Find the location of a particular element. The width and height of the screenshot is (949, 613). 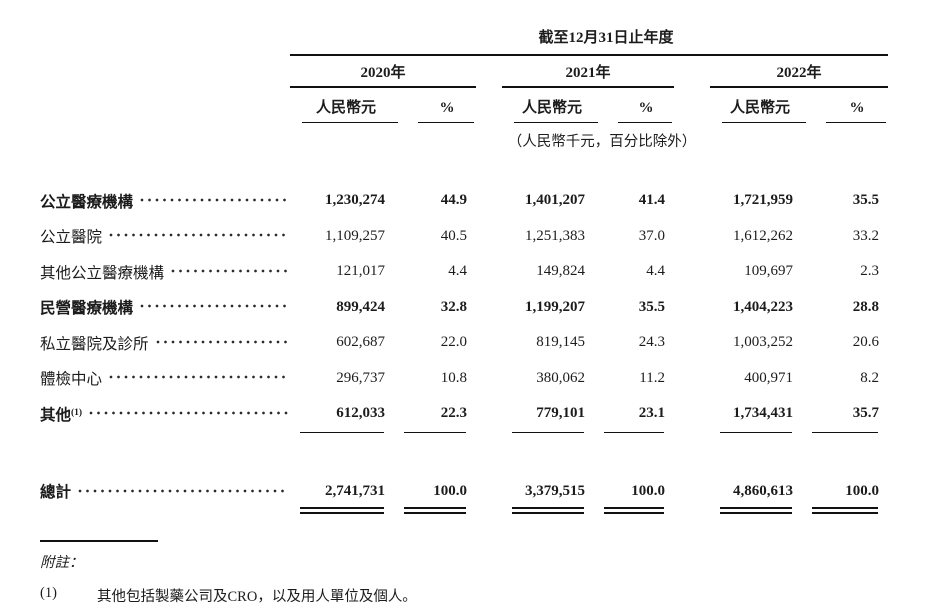

row-label: 公立醫療機構 is located at coordinates (87, 202).